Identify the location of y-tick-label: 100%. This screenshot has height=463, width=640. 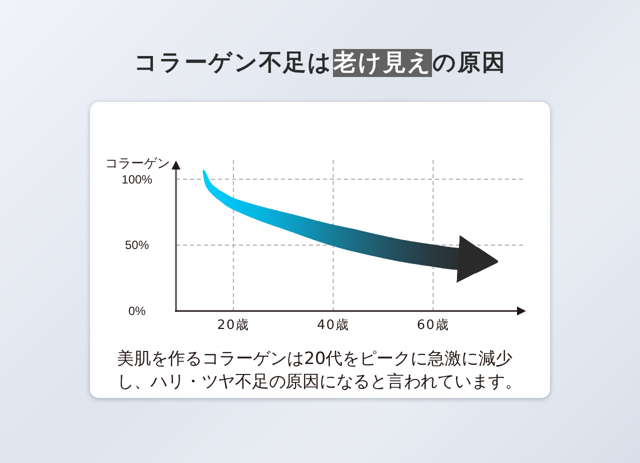
(137, 179).